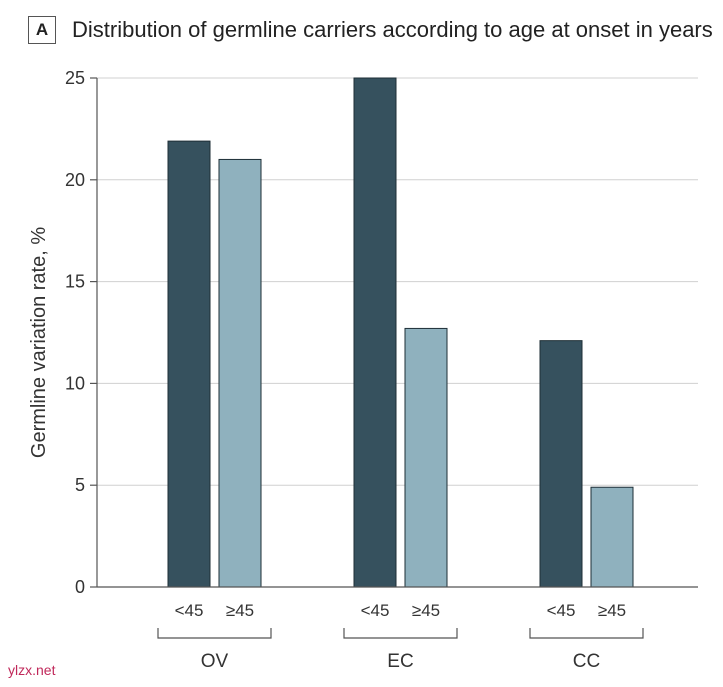  What do you see at coordinates (39, 342) in the screenshot?
I see `y-axis-label: Germline variation rate, %` at bounding box center [39, 342].